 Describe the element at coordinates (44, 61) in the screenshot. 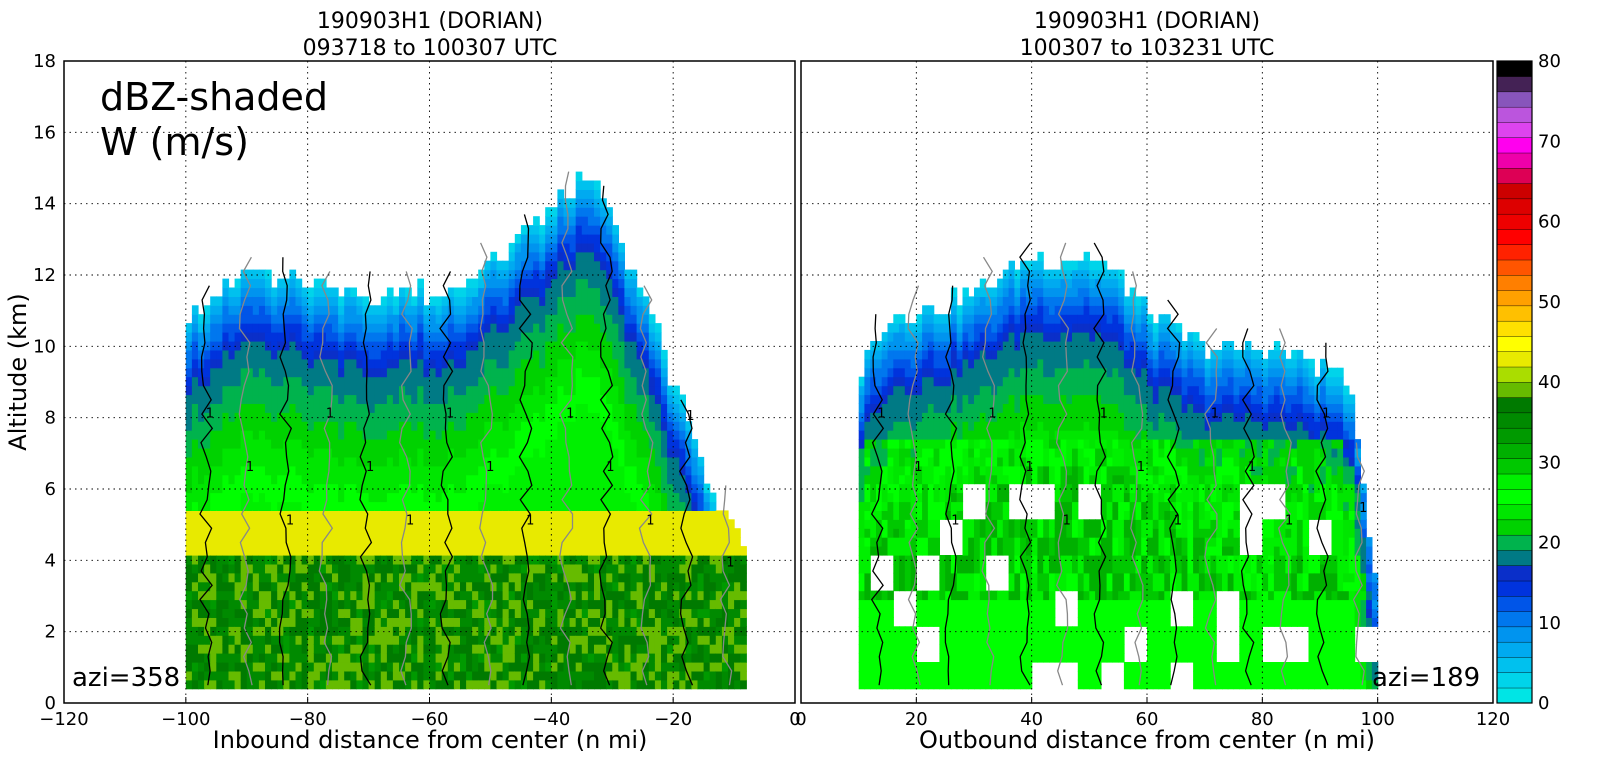

I see `y-tick-label: 18` at that location.